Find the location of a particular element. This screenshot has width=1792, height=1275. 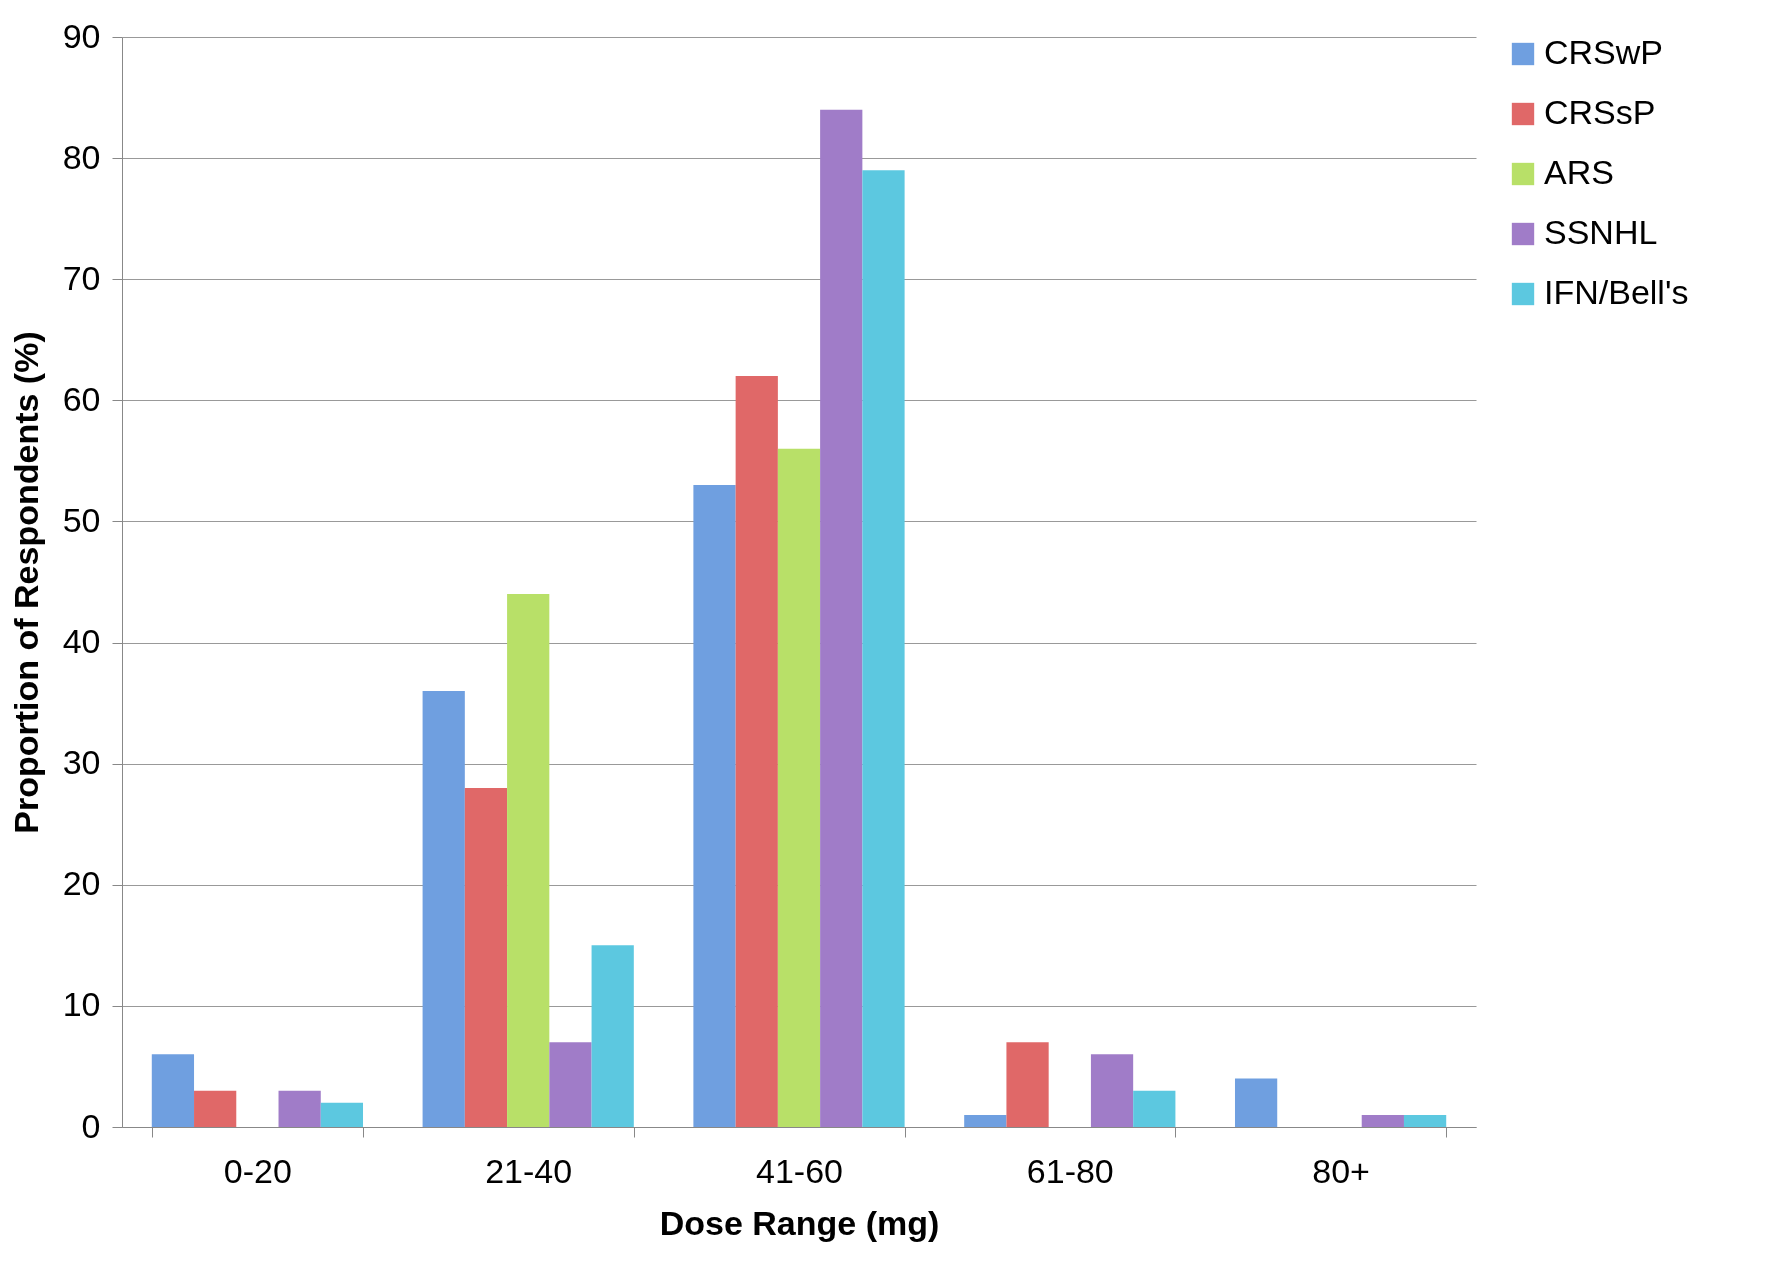

legend-label: IFN/Bell's is located at coordinates (1616, 292).